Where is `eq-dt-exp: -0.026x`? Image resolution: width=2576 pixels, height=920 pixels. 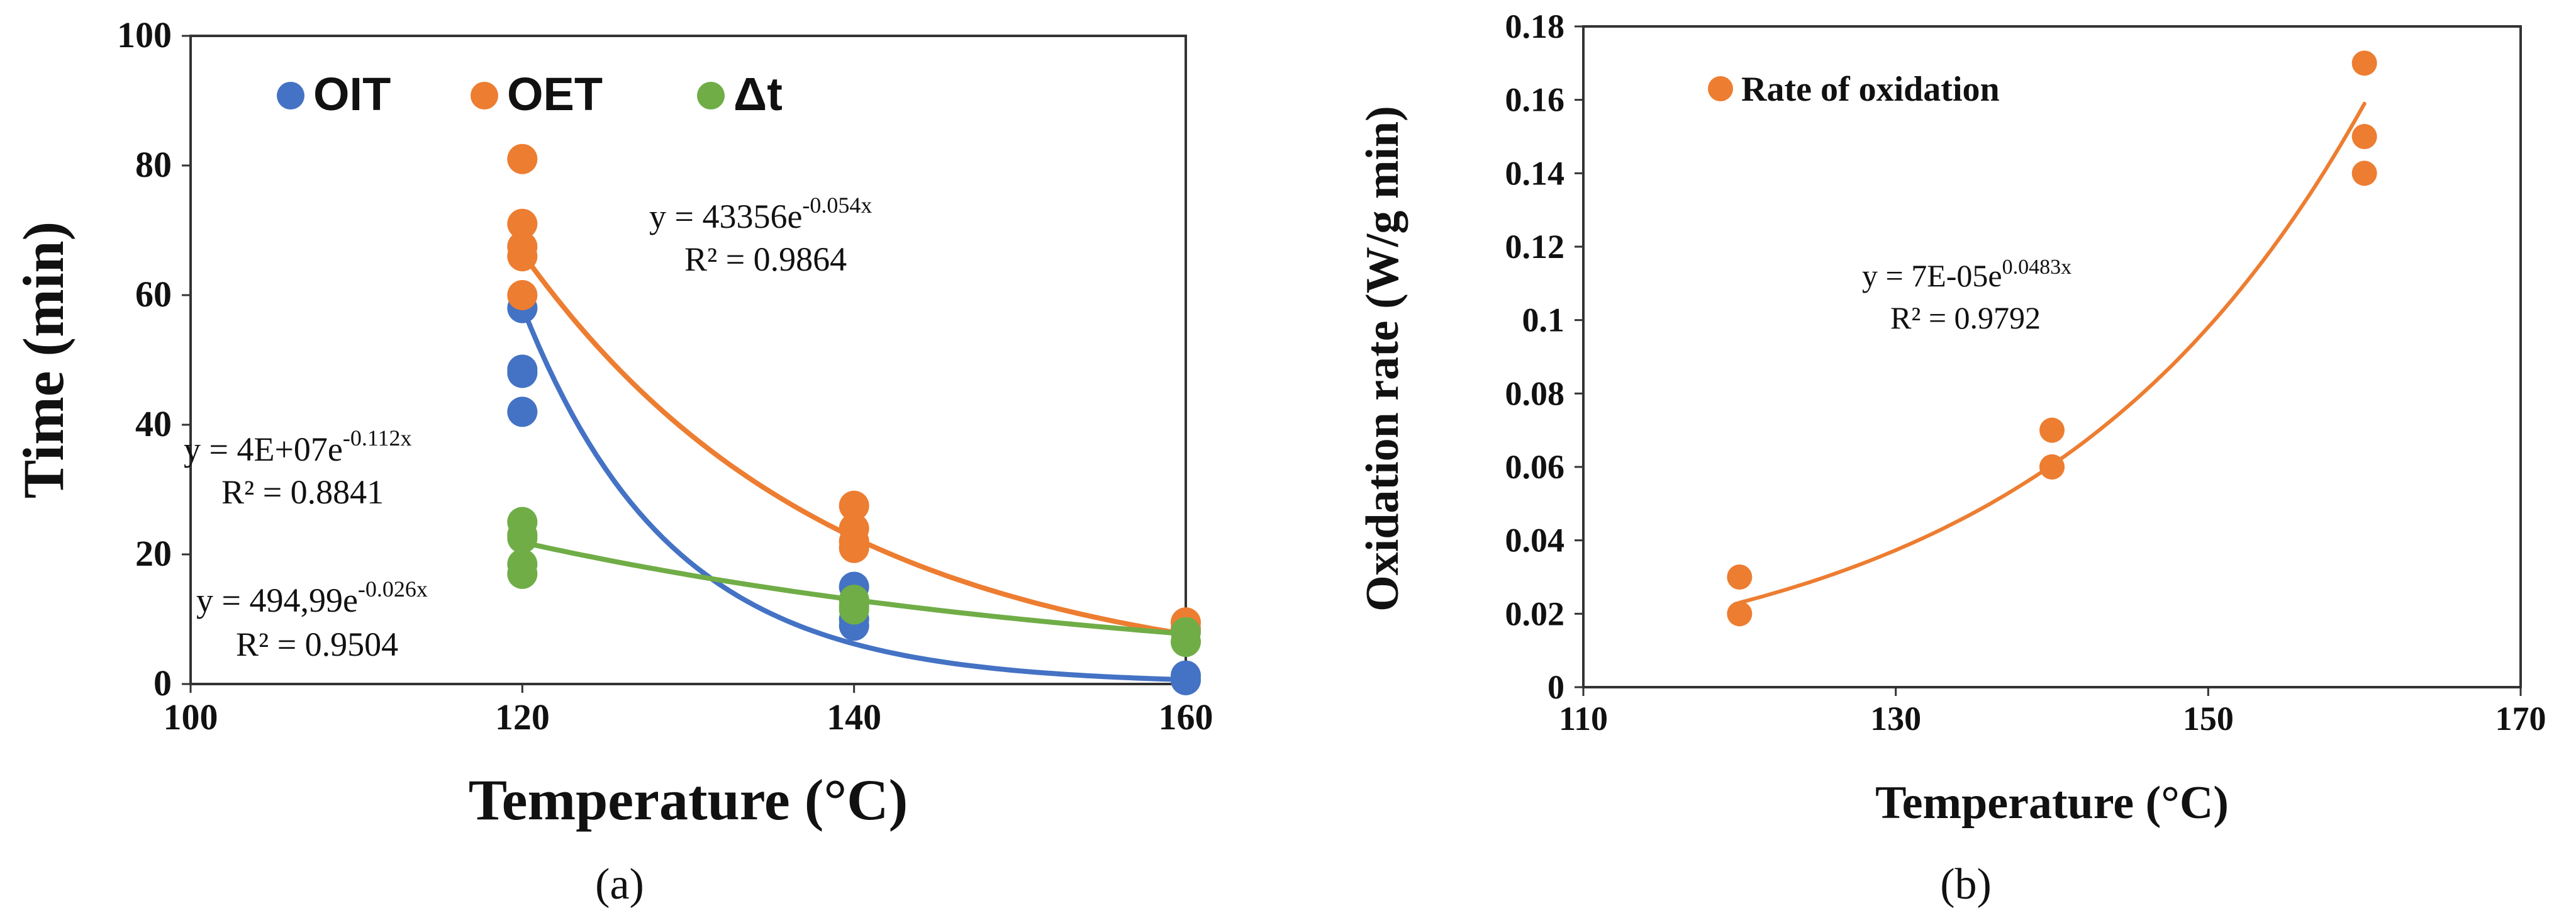
eq-dt-exp: -0.026x is located at coordinates (393, 589).